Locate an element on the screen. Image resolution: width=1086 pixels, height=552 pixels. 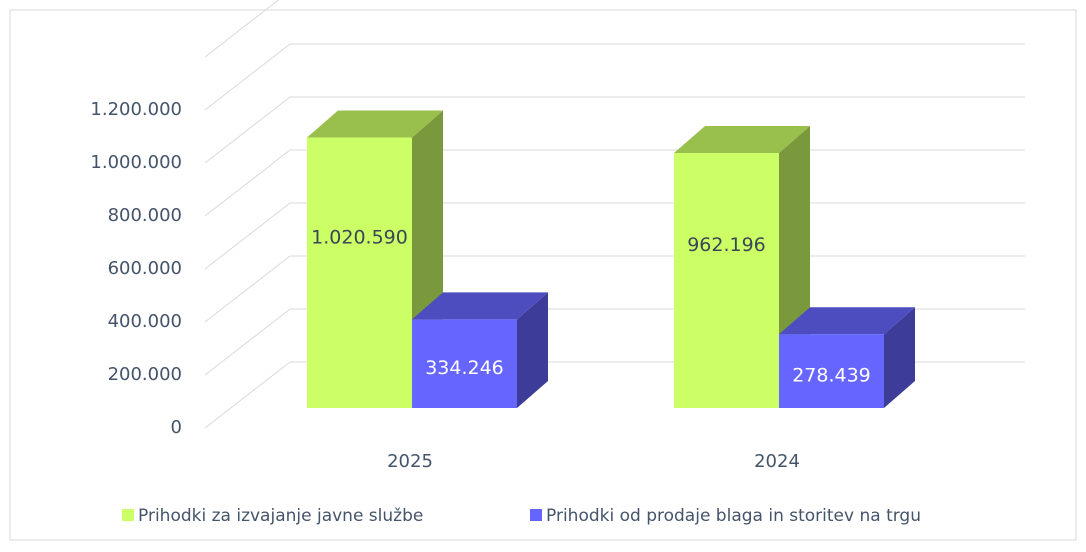
data-label: 334.246 is located at coordinates (464, 368).